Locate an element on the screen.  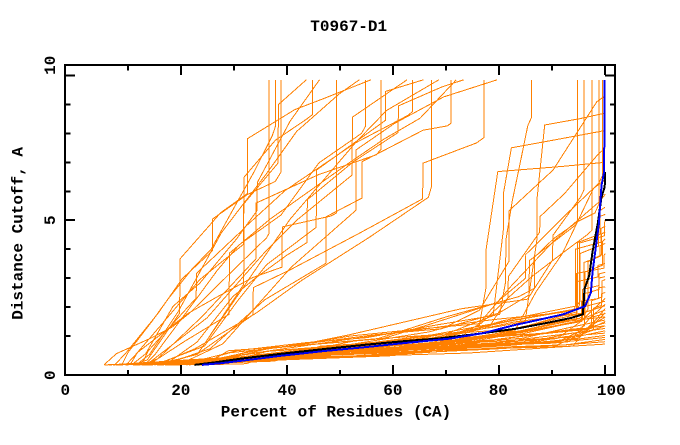
x-tick-label: 40 is located at coordinates (286, 391).